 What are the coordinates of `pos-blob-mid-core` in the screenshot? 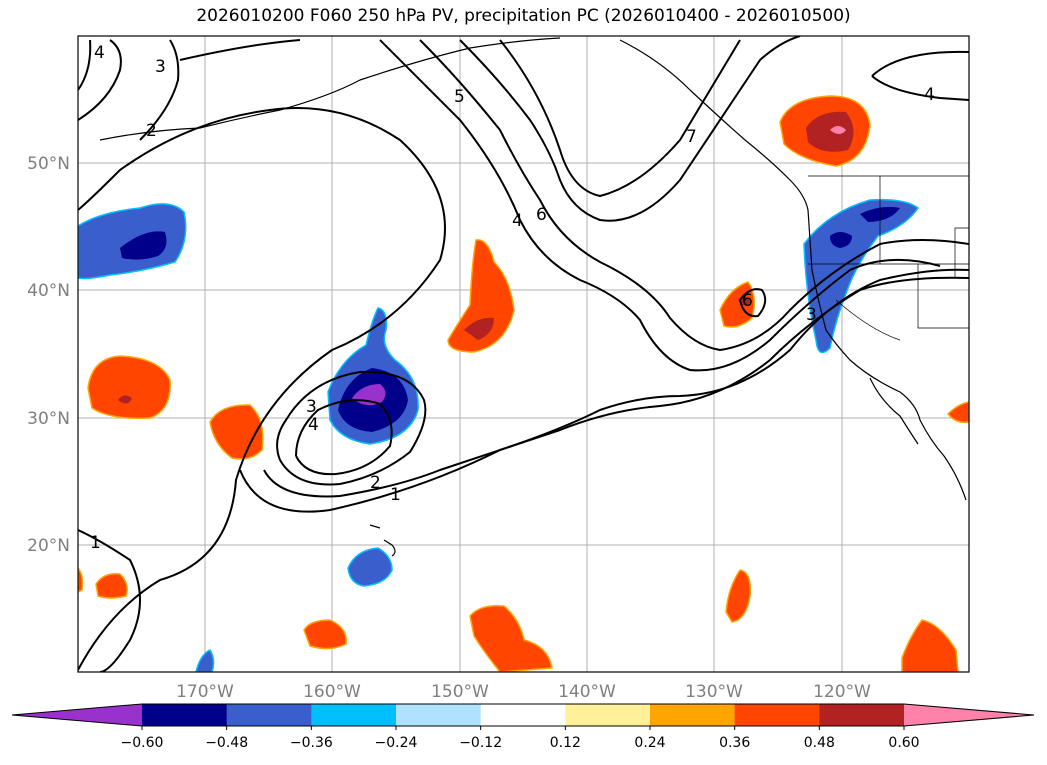 It's located at (479, 328).